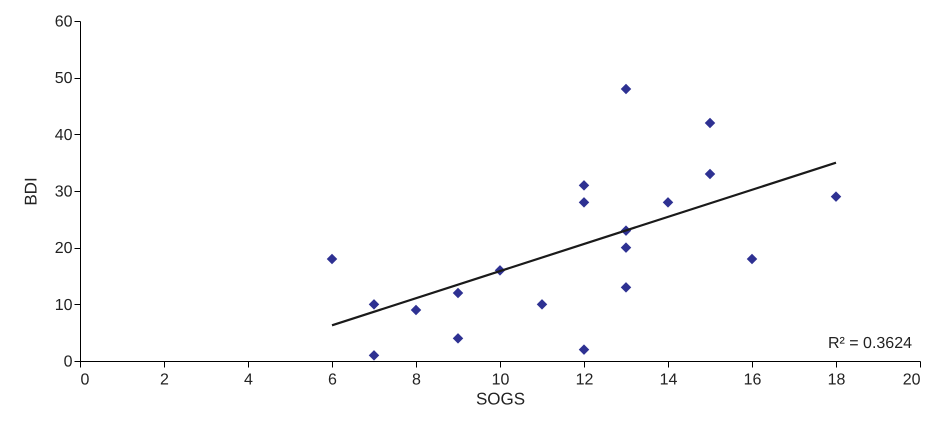 Image resolution: width=935 pixels, height=424 pixels. I want to click on x-tick-label: 14, so click(669, 380).